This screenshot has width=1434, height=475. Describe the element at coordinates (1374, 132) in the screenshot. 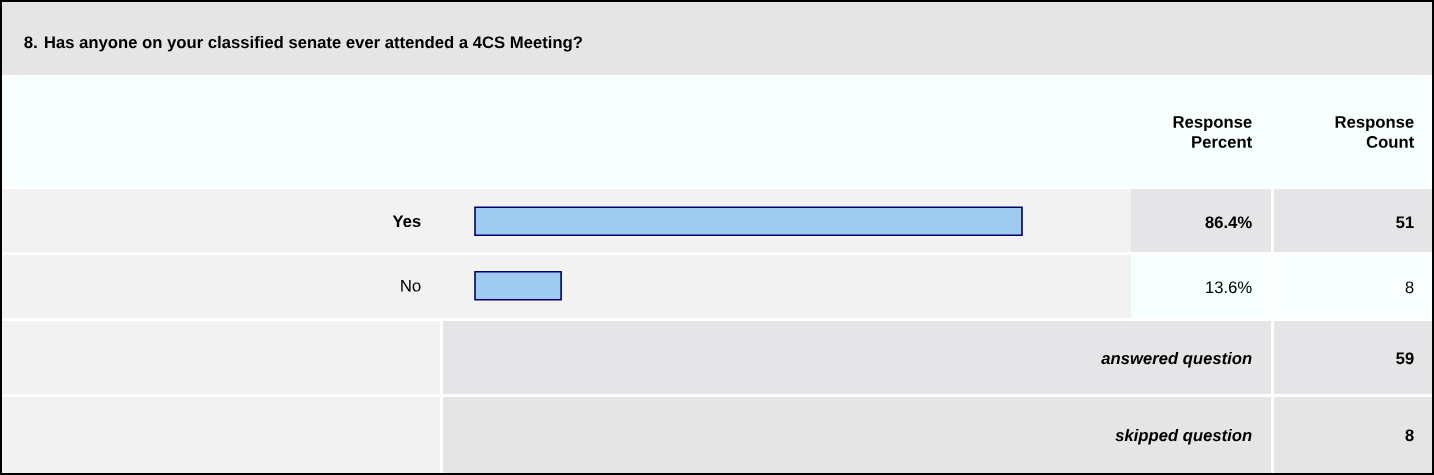

I see `text: Response Count` at that location.